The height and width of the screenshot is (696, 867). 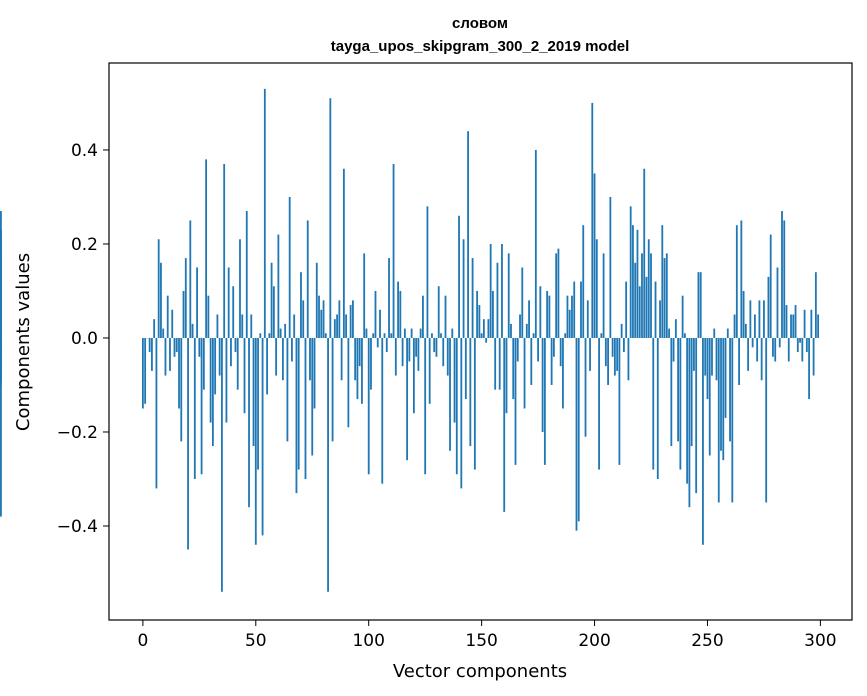 What do you see at coordinates (487, 635) in the screenshot?
I see `x-axis-ticks: 0 50 100 150 200 250 300` at bounding box center [487, 635].